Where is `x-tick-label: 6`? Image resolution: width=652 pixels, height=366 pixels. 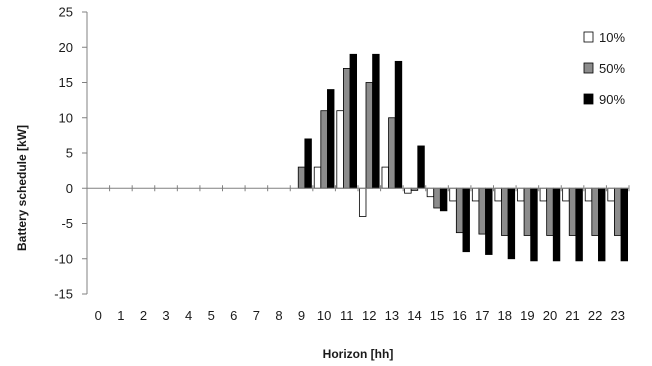
x-tick-label: 6 is located at coordinates (233, 315).